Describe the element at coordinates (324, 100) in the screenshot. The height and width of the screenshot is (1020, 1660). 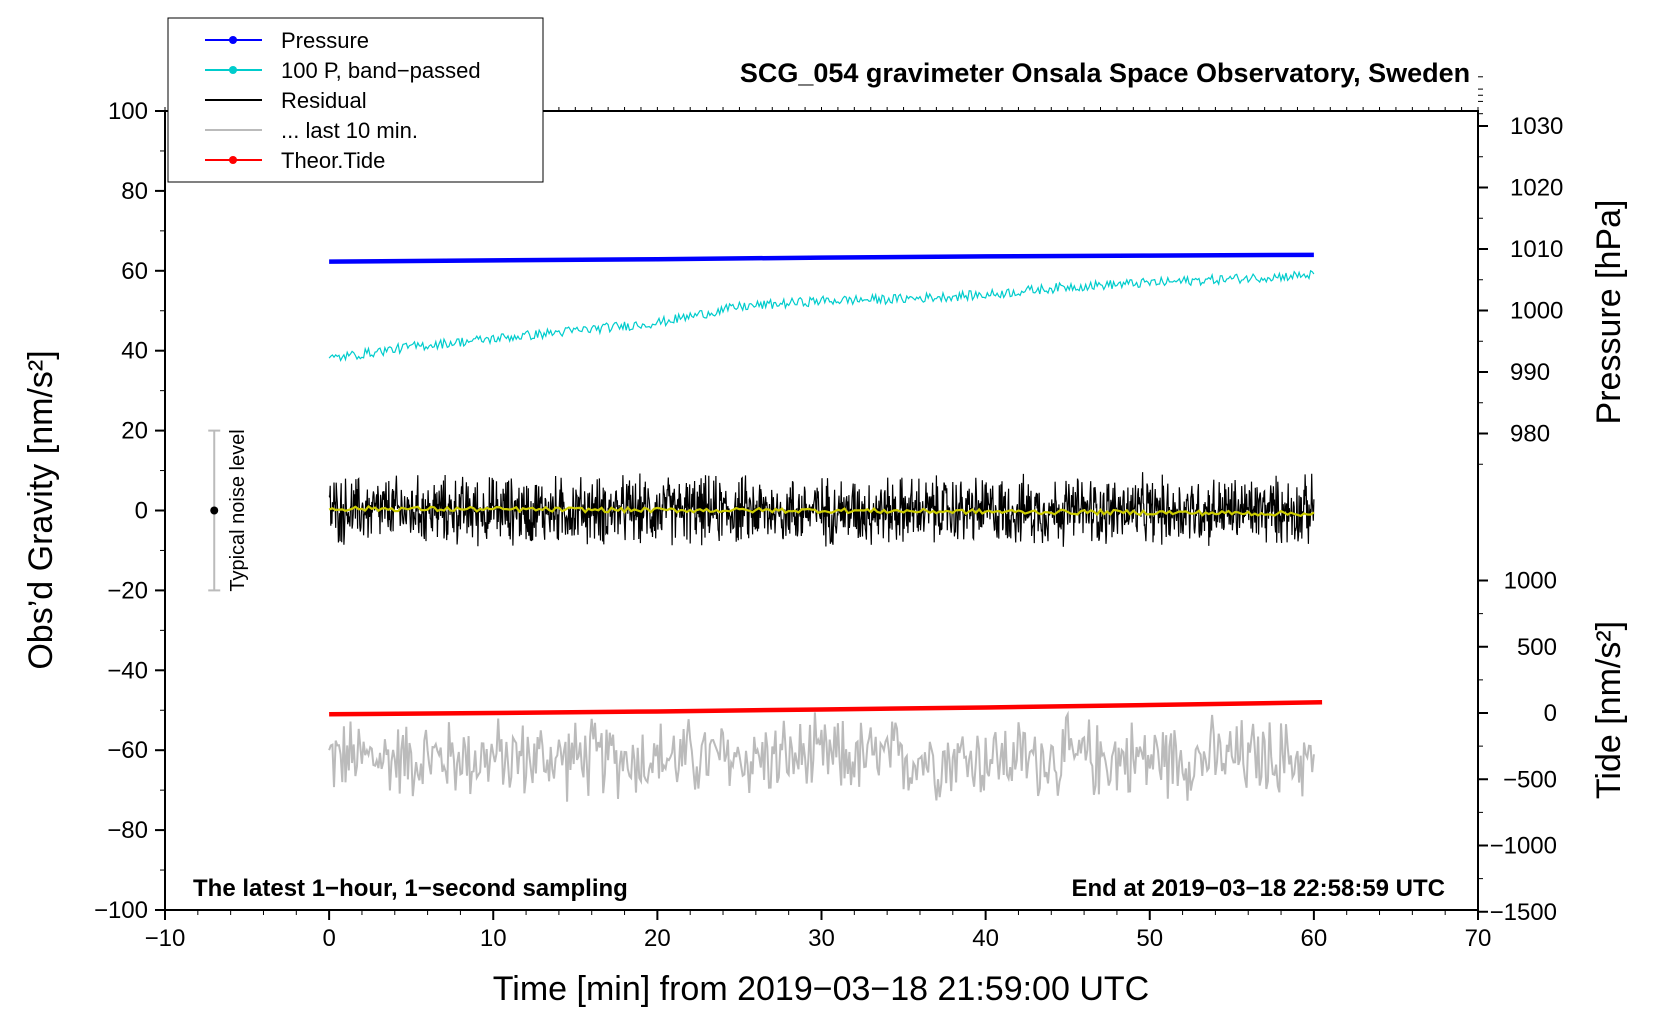
I see `legend-label: Residual` at that location.